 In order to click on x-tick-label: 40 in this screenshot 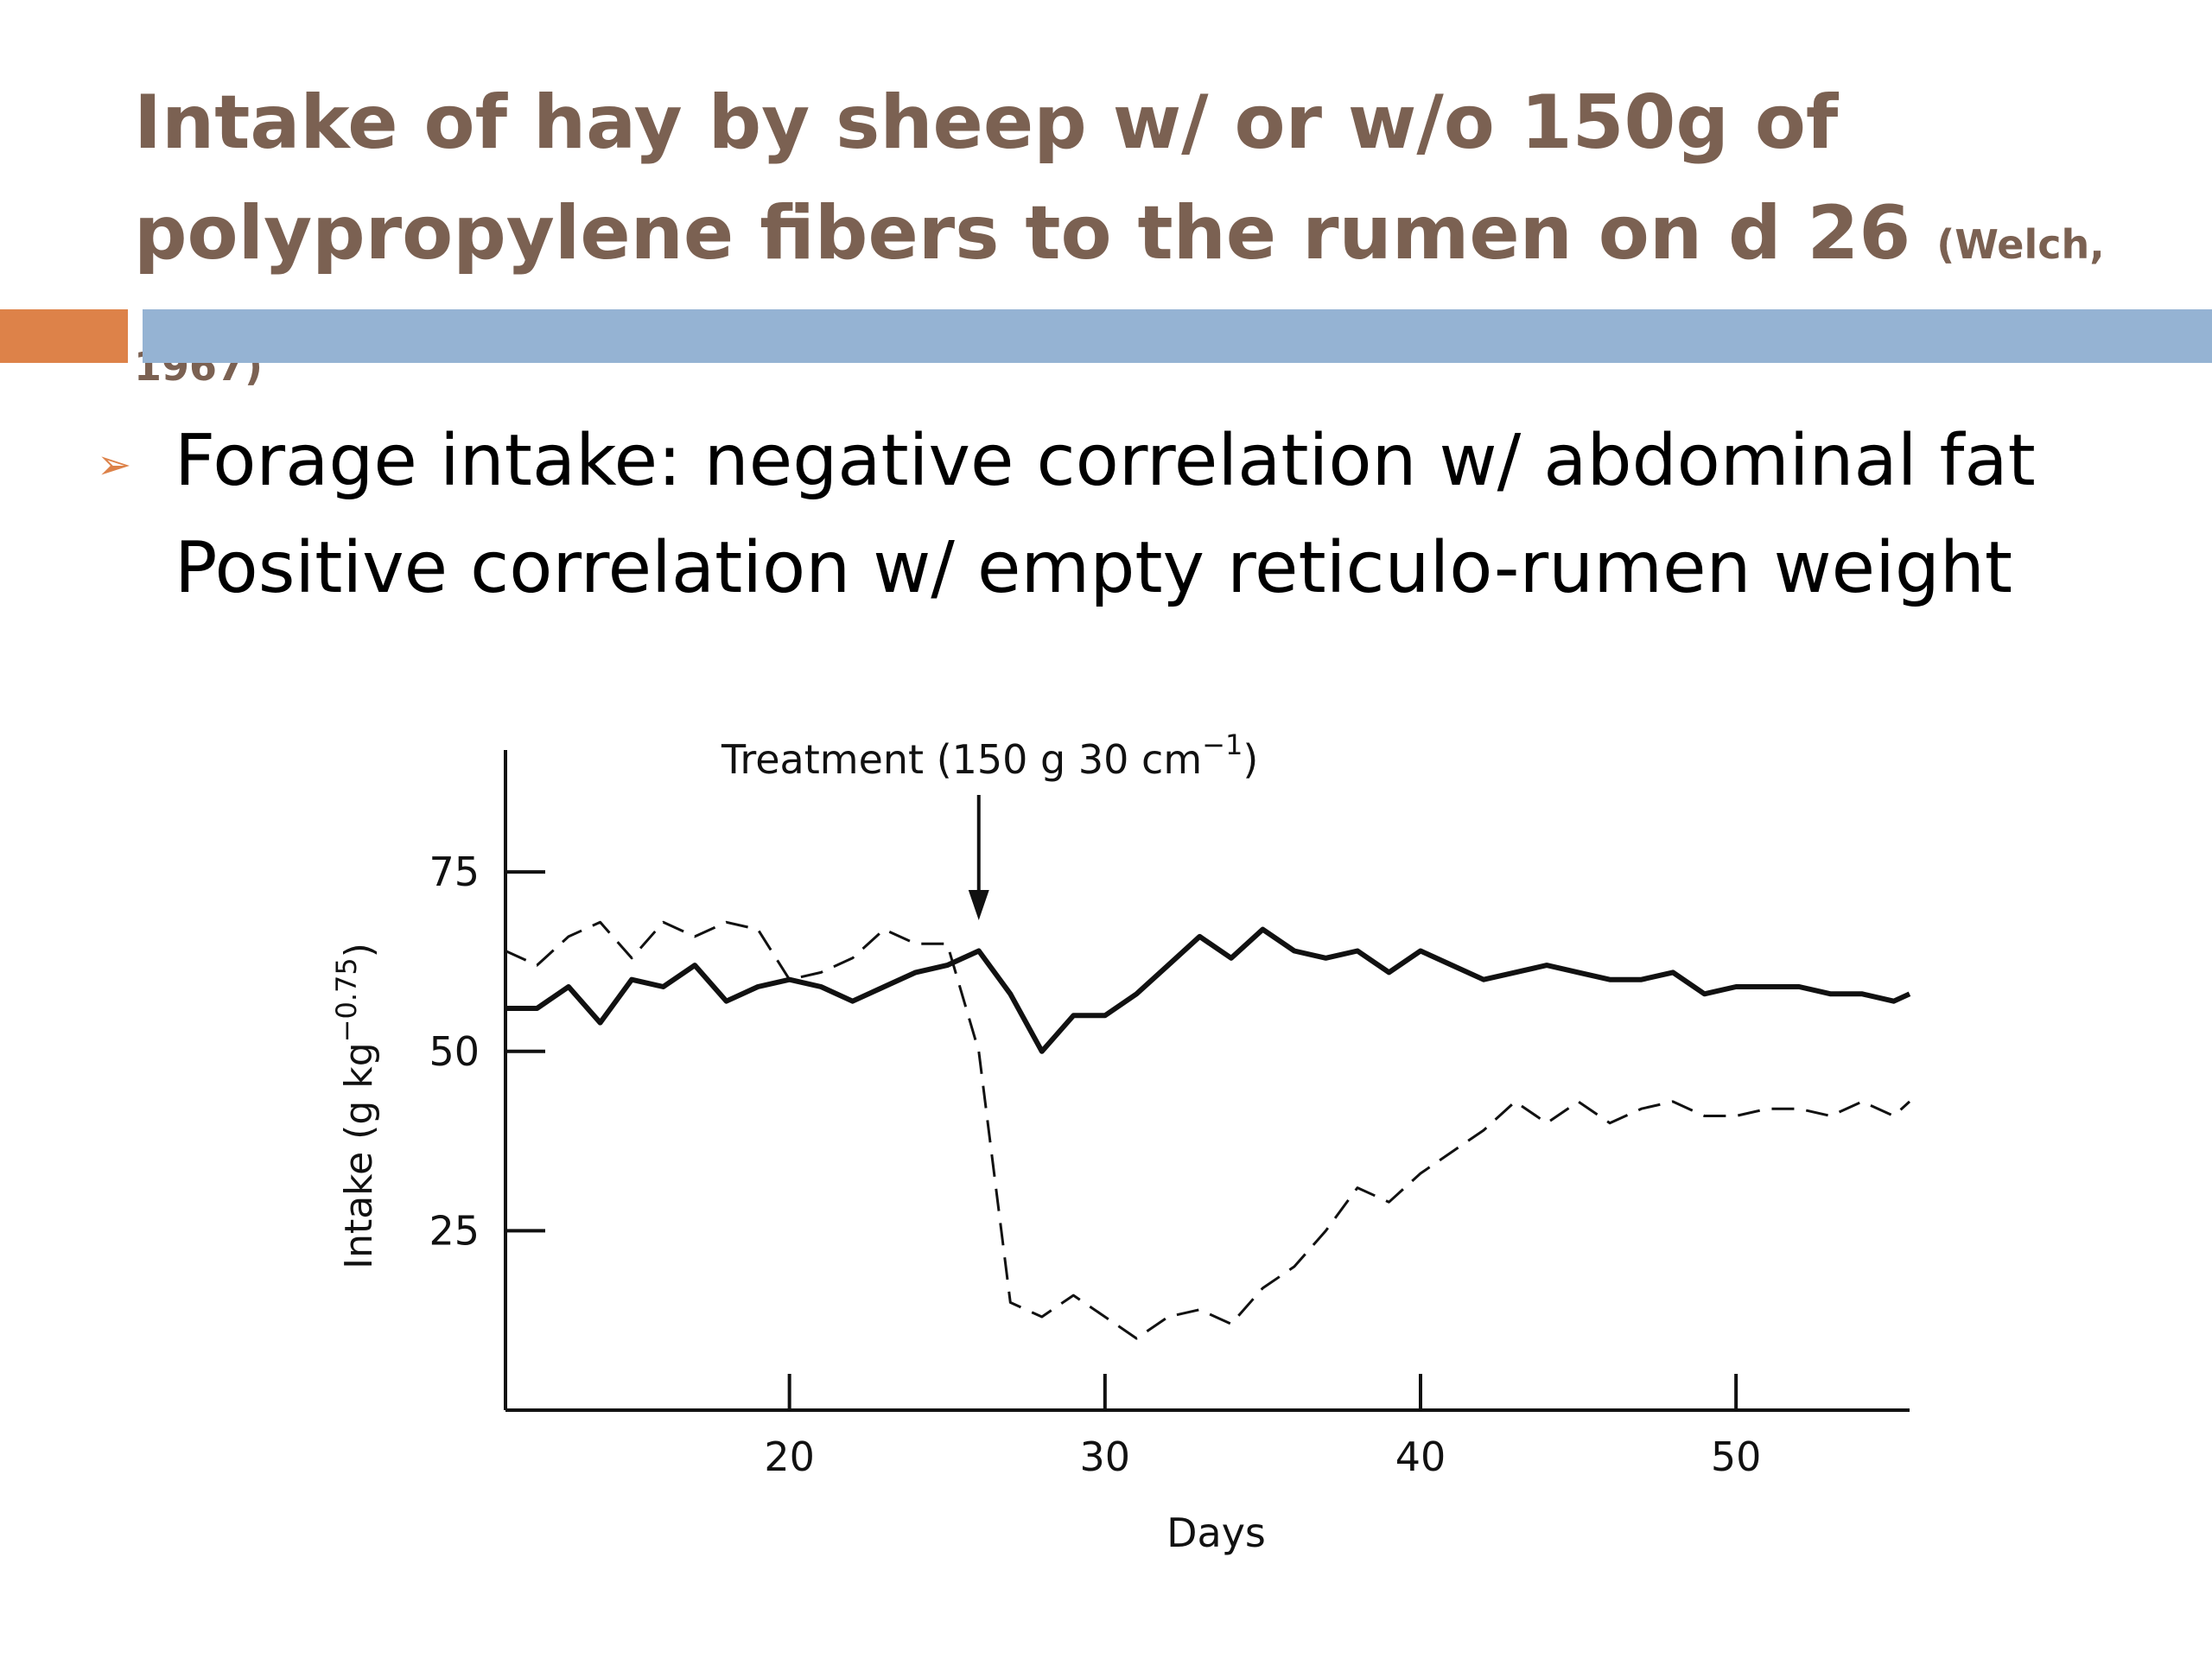, I will do `click(1420, 1456)`.